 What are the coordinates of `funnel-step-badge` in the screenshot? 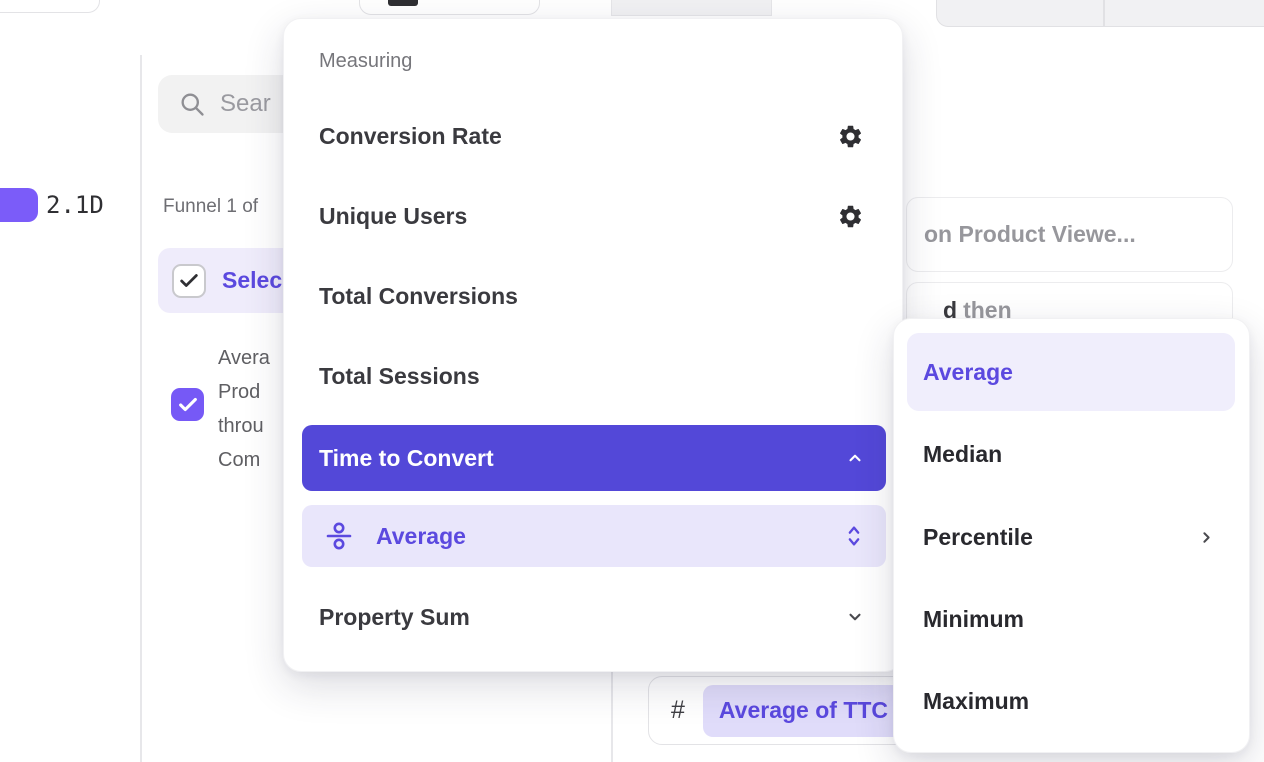 It's located at (19, 205).